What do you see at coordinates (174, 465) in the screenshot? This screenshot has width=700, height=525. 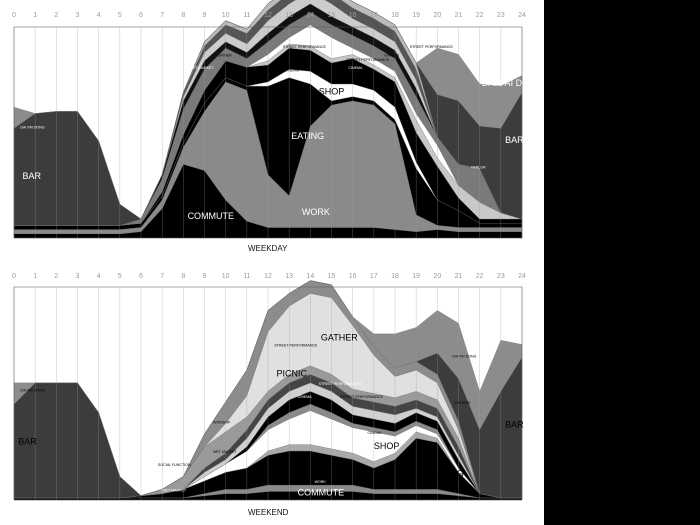 I see `area-label: SOCIAL FUNCTION` at bounding box center [174, 465].